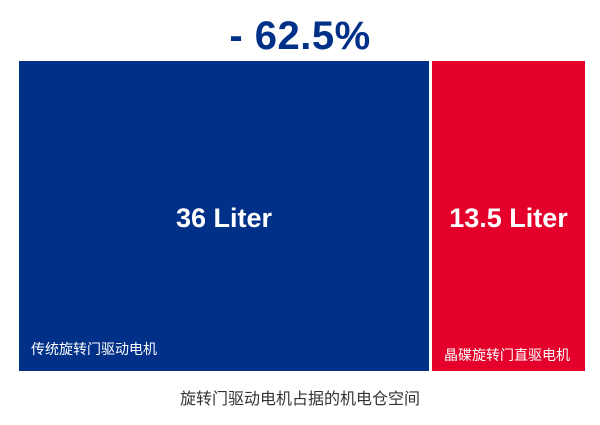  I want to click on bar-value-traditional: 36 Liter, so click(224, 218).